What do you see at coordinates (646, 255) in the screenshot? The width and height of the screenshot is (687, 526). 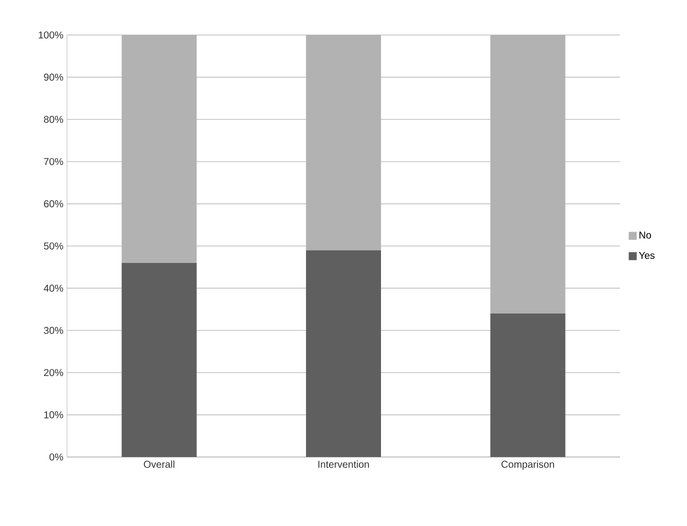 I see `legend-label: Yes` at bounding box center [646, 255].